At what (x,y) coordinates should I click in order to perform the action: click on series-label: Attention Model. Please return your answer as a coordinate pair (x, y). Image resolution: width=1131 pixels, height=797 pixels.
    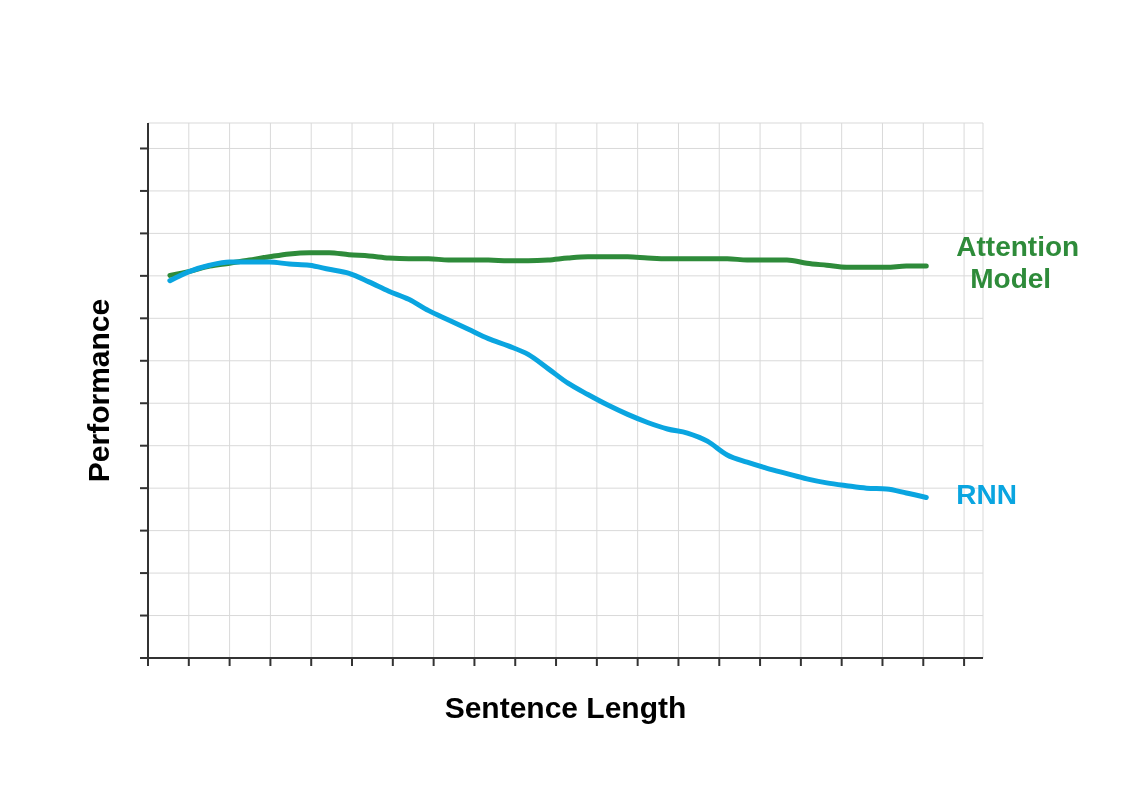
    Looking at the image, I should click on (1018, 263).